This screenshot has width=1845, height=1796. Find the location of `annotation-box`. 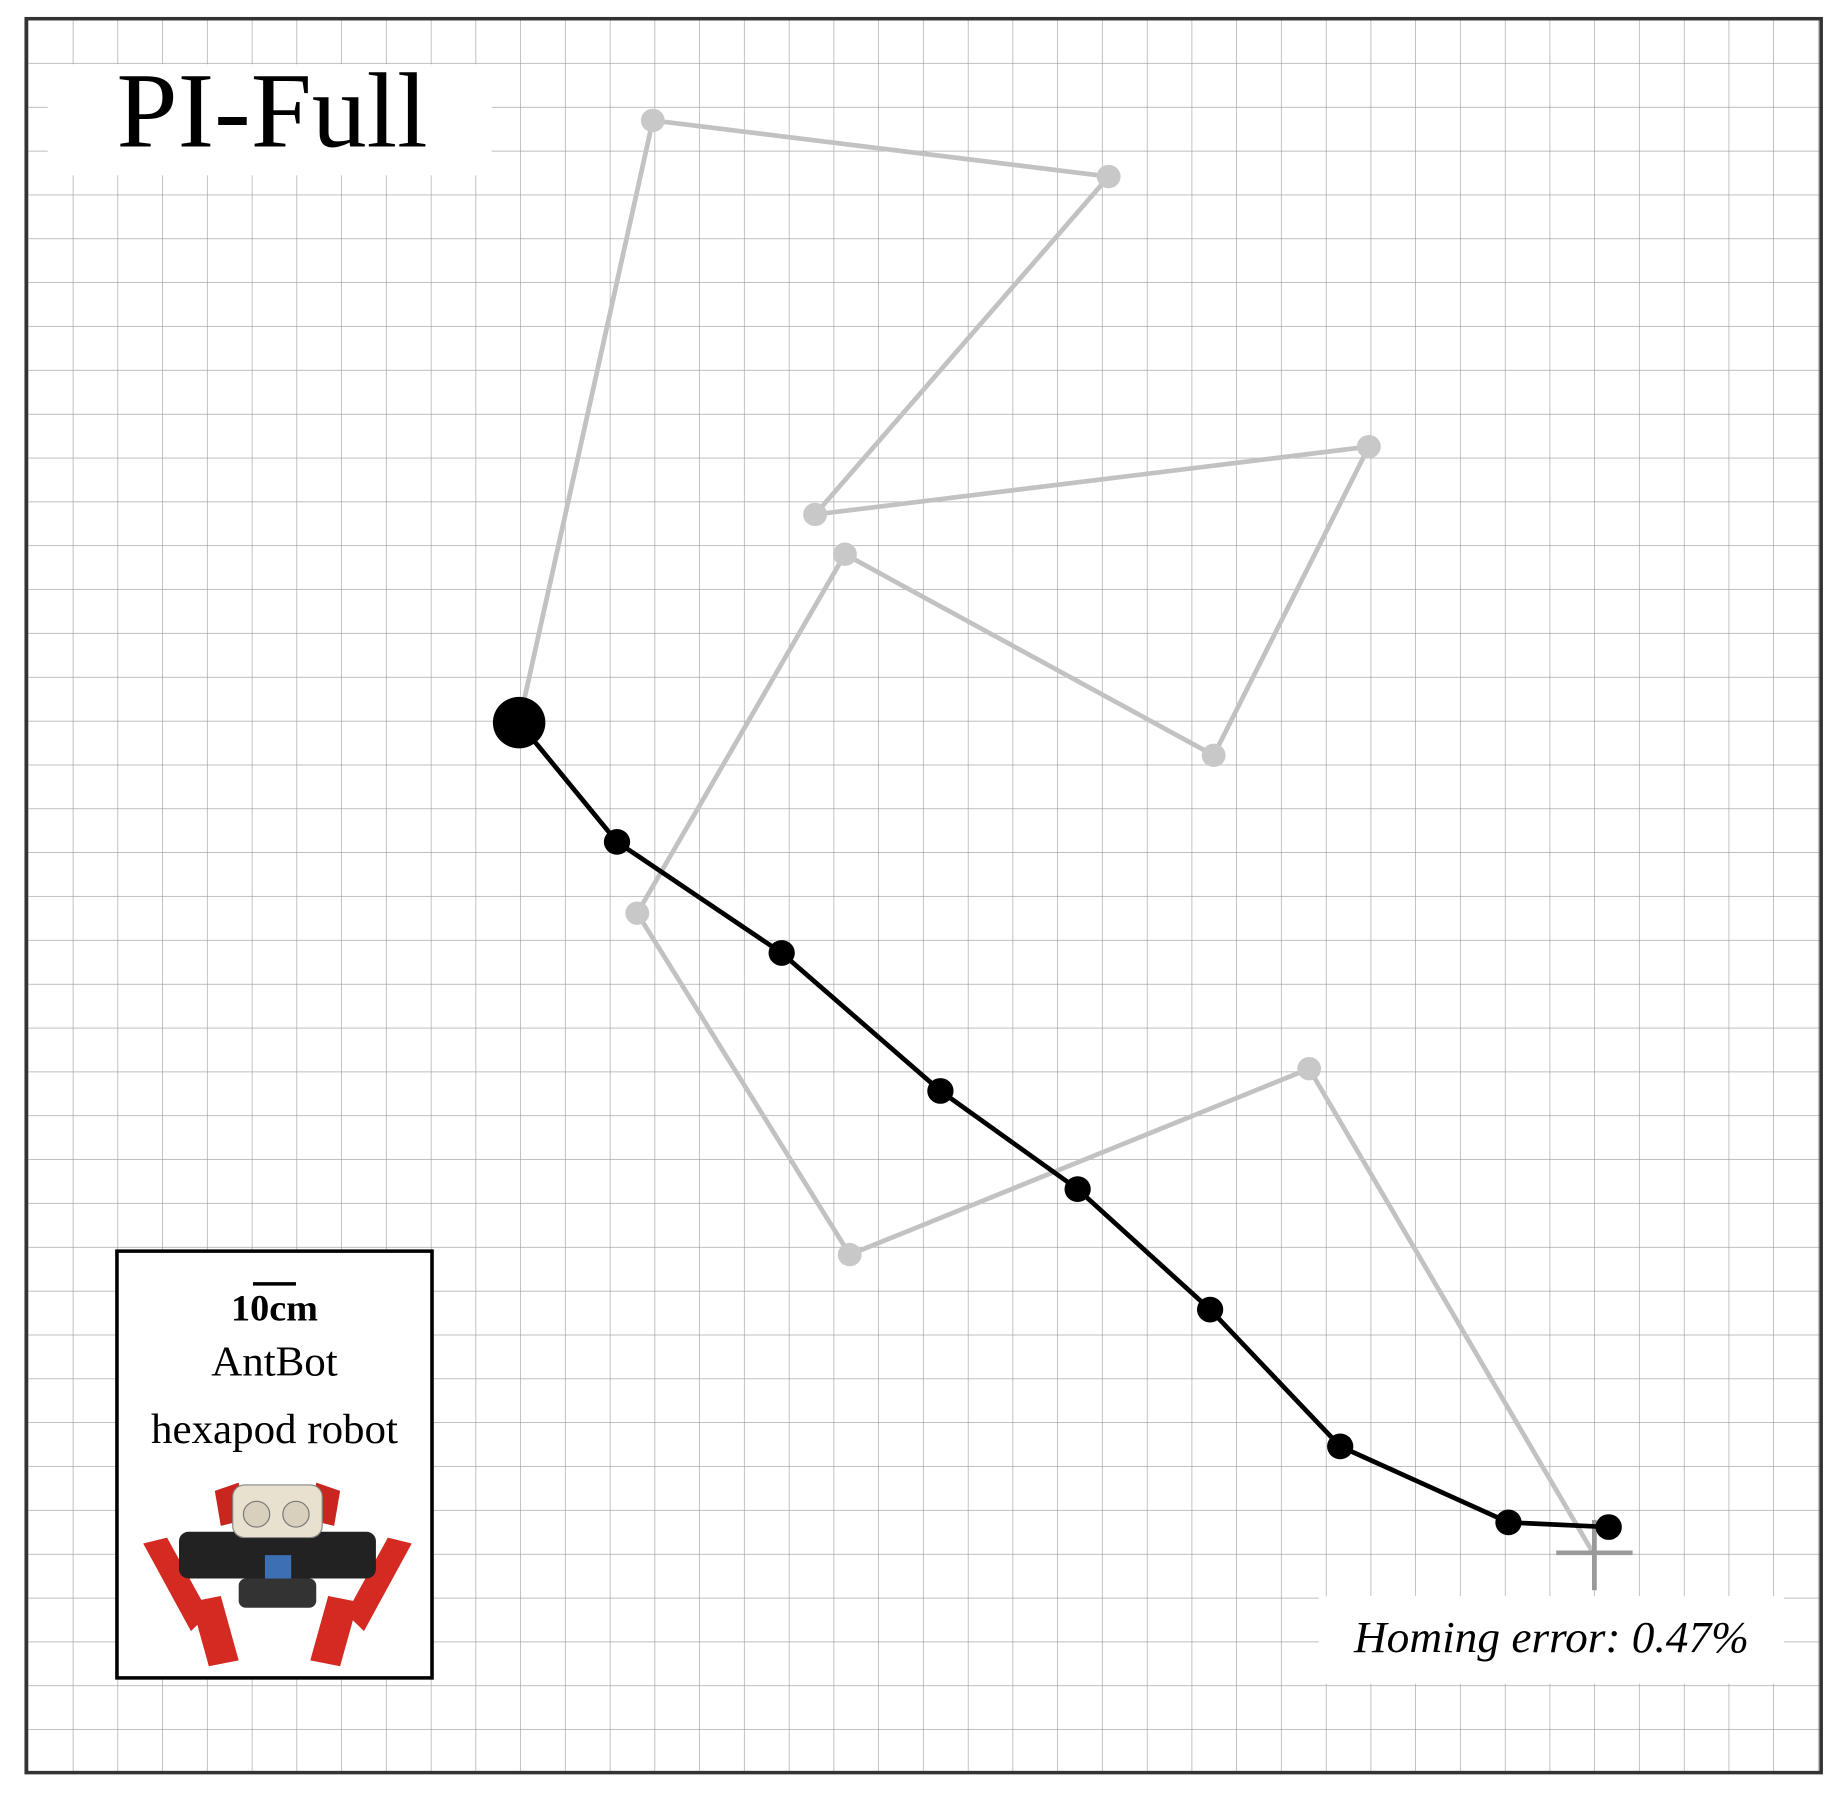

annotation-box is located at coordinates (1551, 1640).